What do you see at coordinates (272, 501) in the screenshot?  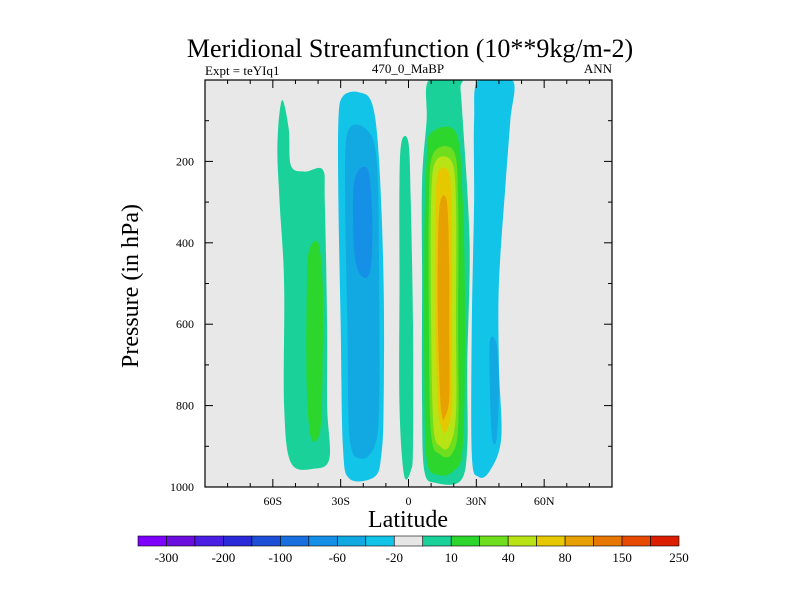 I see `x-tick-label: 60S` at bounding box center [272, 501].